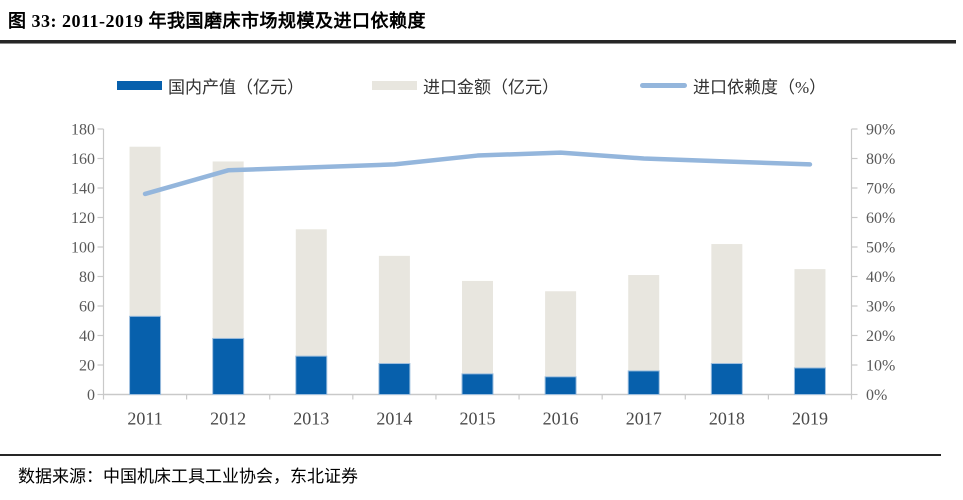 This screenshot has width=963, height=500. I want to click on left-tick-20: 20, so click(87, 366).